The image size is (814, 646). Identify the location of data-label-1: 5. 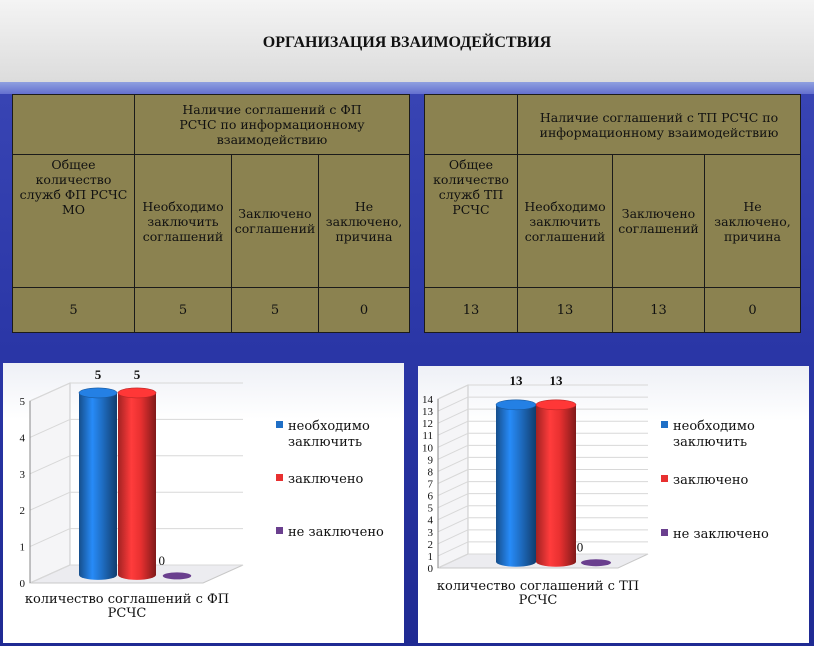
(137, 374).